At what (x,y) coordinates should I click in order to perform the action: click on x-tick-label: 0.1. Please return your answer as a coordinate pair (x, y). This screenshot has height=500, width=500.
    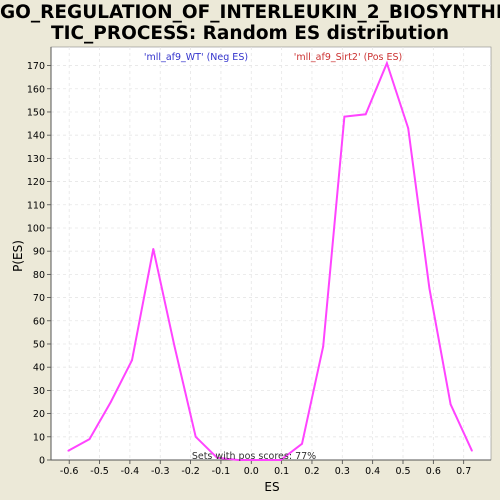
    Looking at the image, I should click on (281, 471).